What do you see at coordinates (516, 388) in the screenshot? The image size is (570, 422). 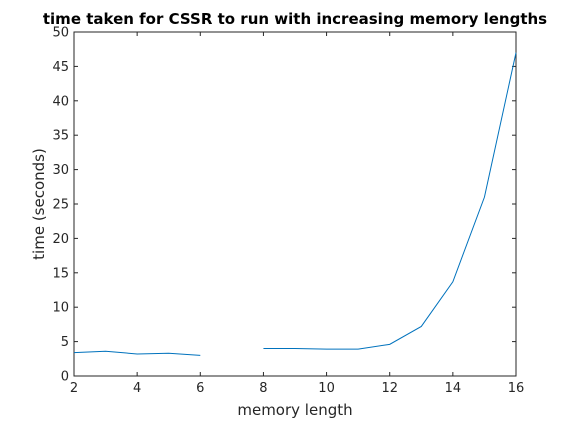 I see `x-tick-label: 16` at bounding box center [516, 388].